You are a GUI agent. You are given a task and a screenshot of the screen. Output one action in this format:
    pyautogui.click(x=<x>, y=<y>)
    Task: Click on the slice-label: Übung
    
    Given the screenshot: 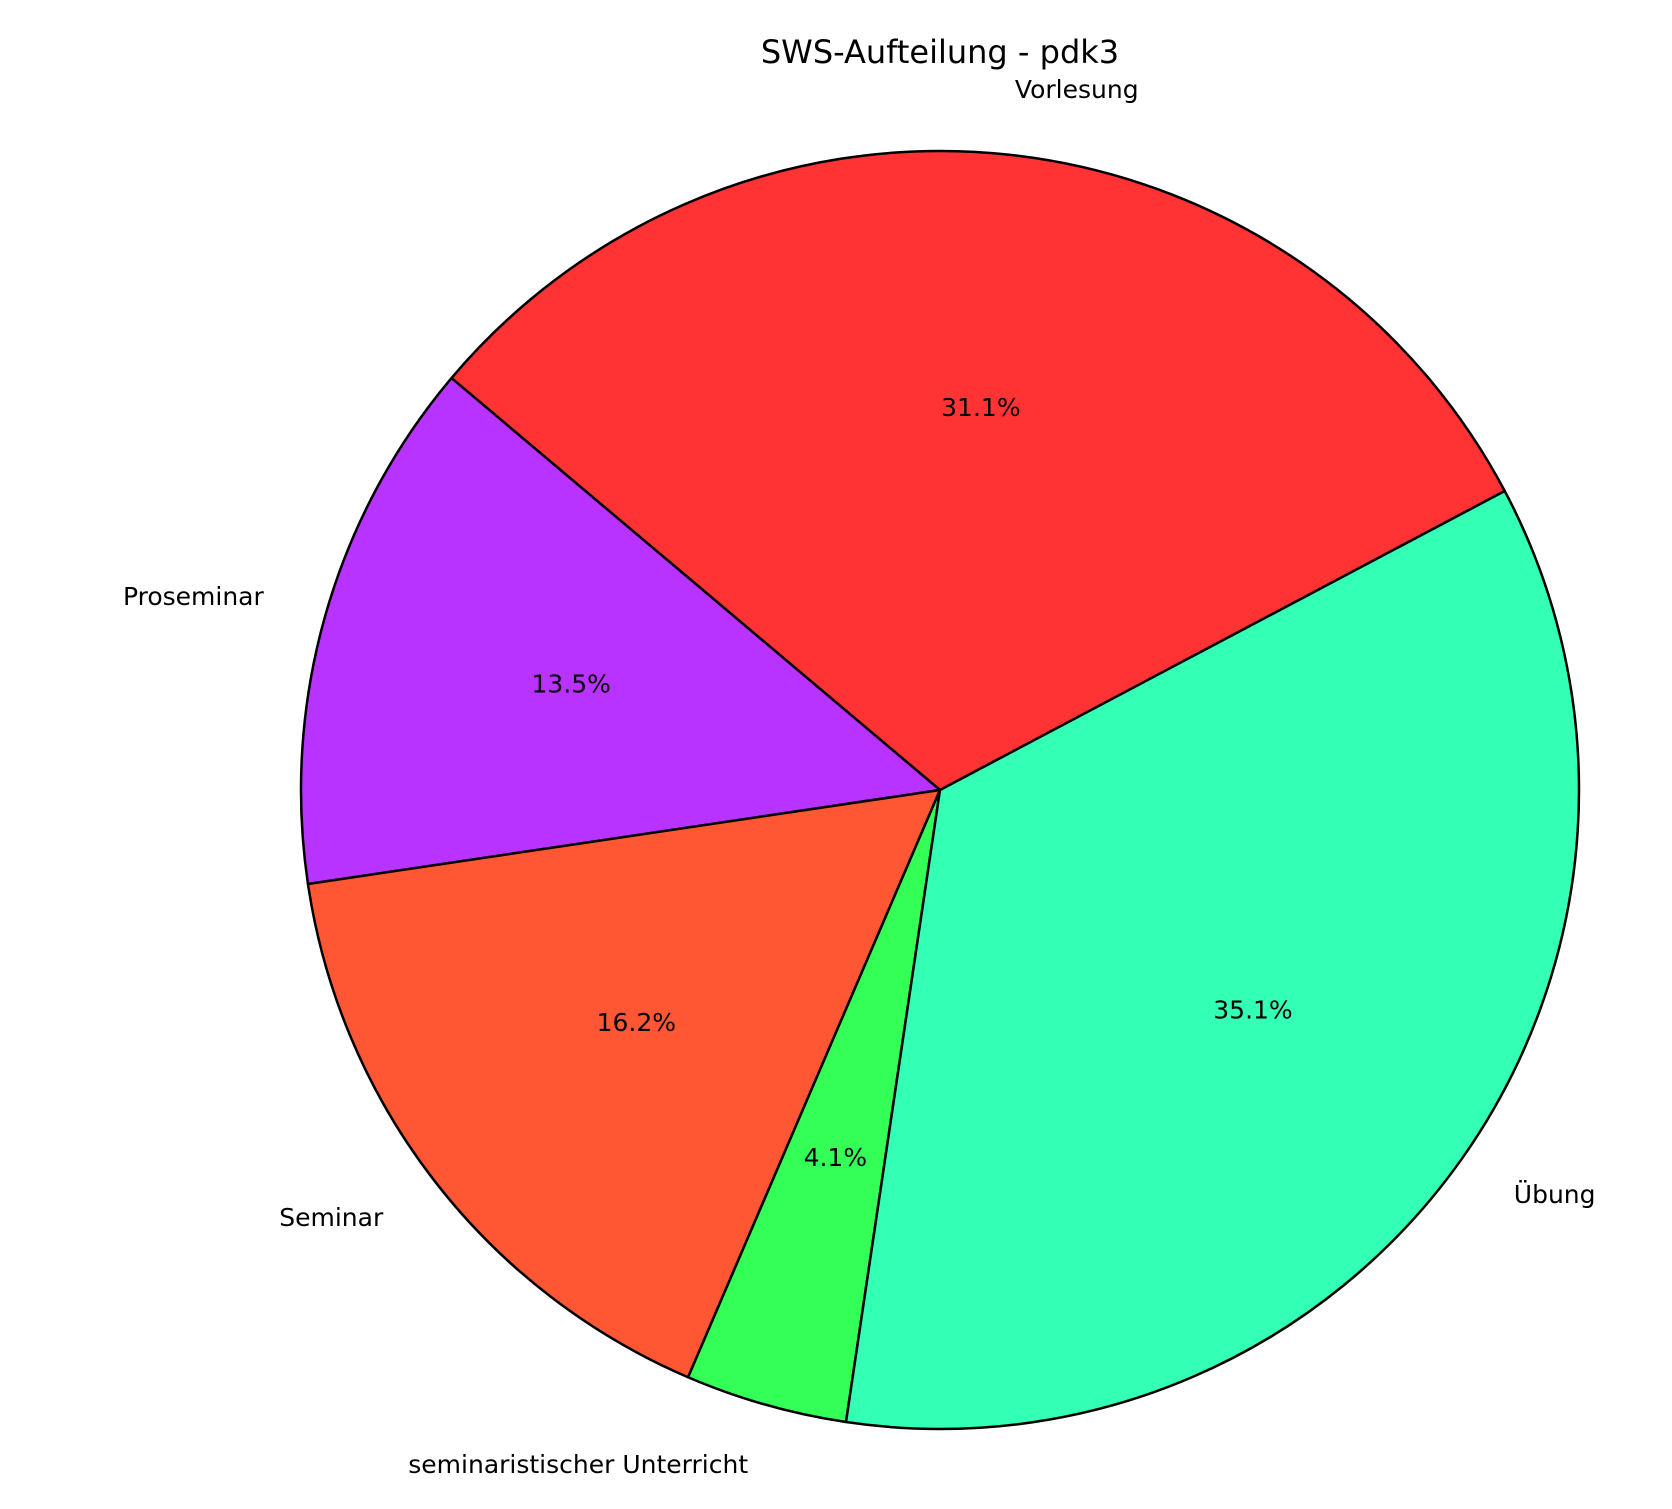 What is the action you would take?
    pyautogui.click(x=1555, y=1194)
    